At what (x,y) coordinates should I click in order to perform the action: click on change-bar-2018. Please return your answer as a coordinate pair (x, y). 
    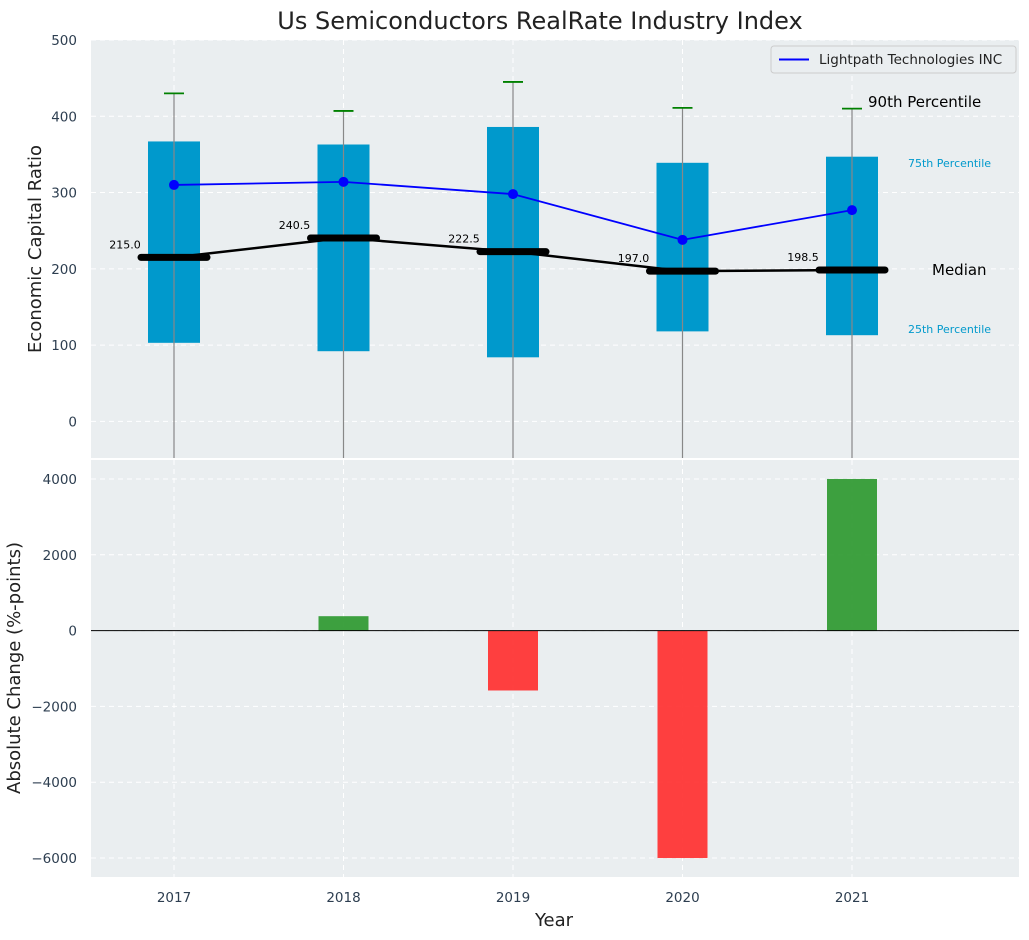
    Looking at the image, I should click on (343, 623).